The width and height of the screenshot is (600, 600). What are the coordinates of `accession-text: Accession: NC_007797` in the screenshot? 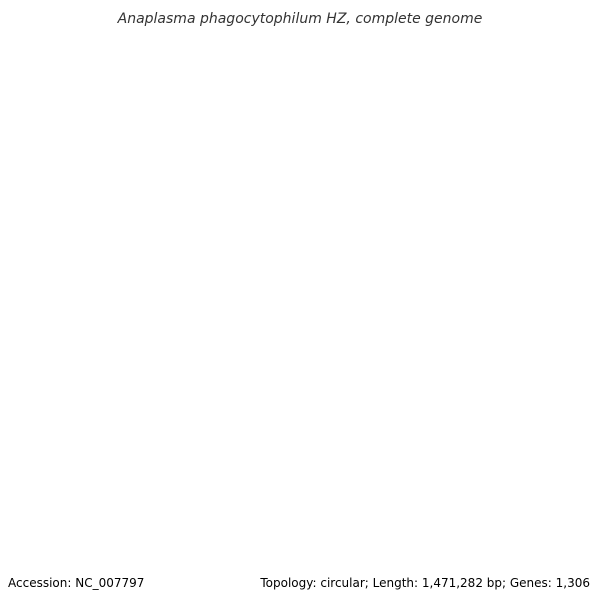 It's located at (76, 583).